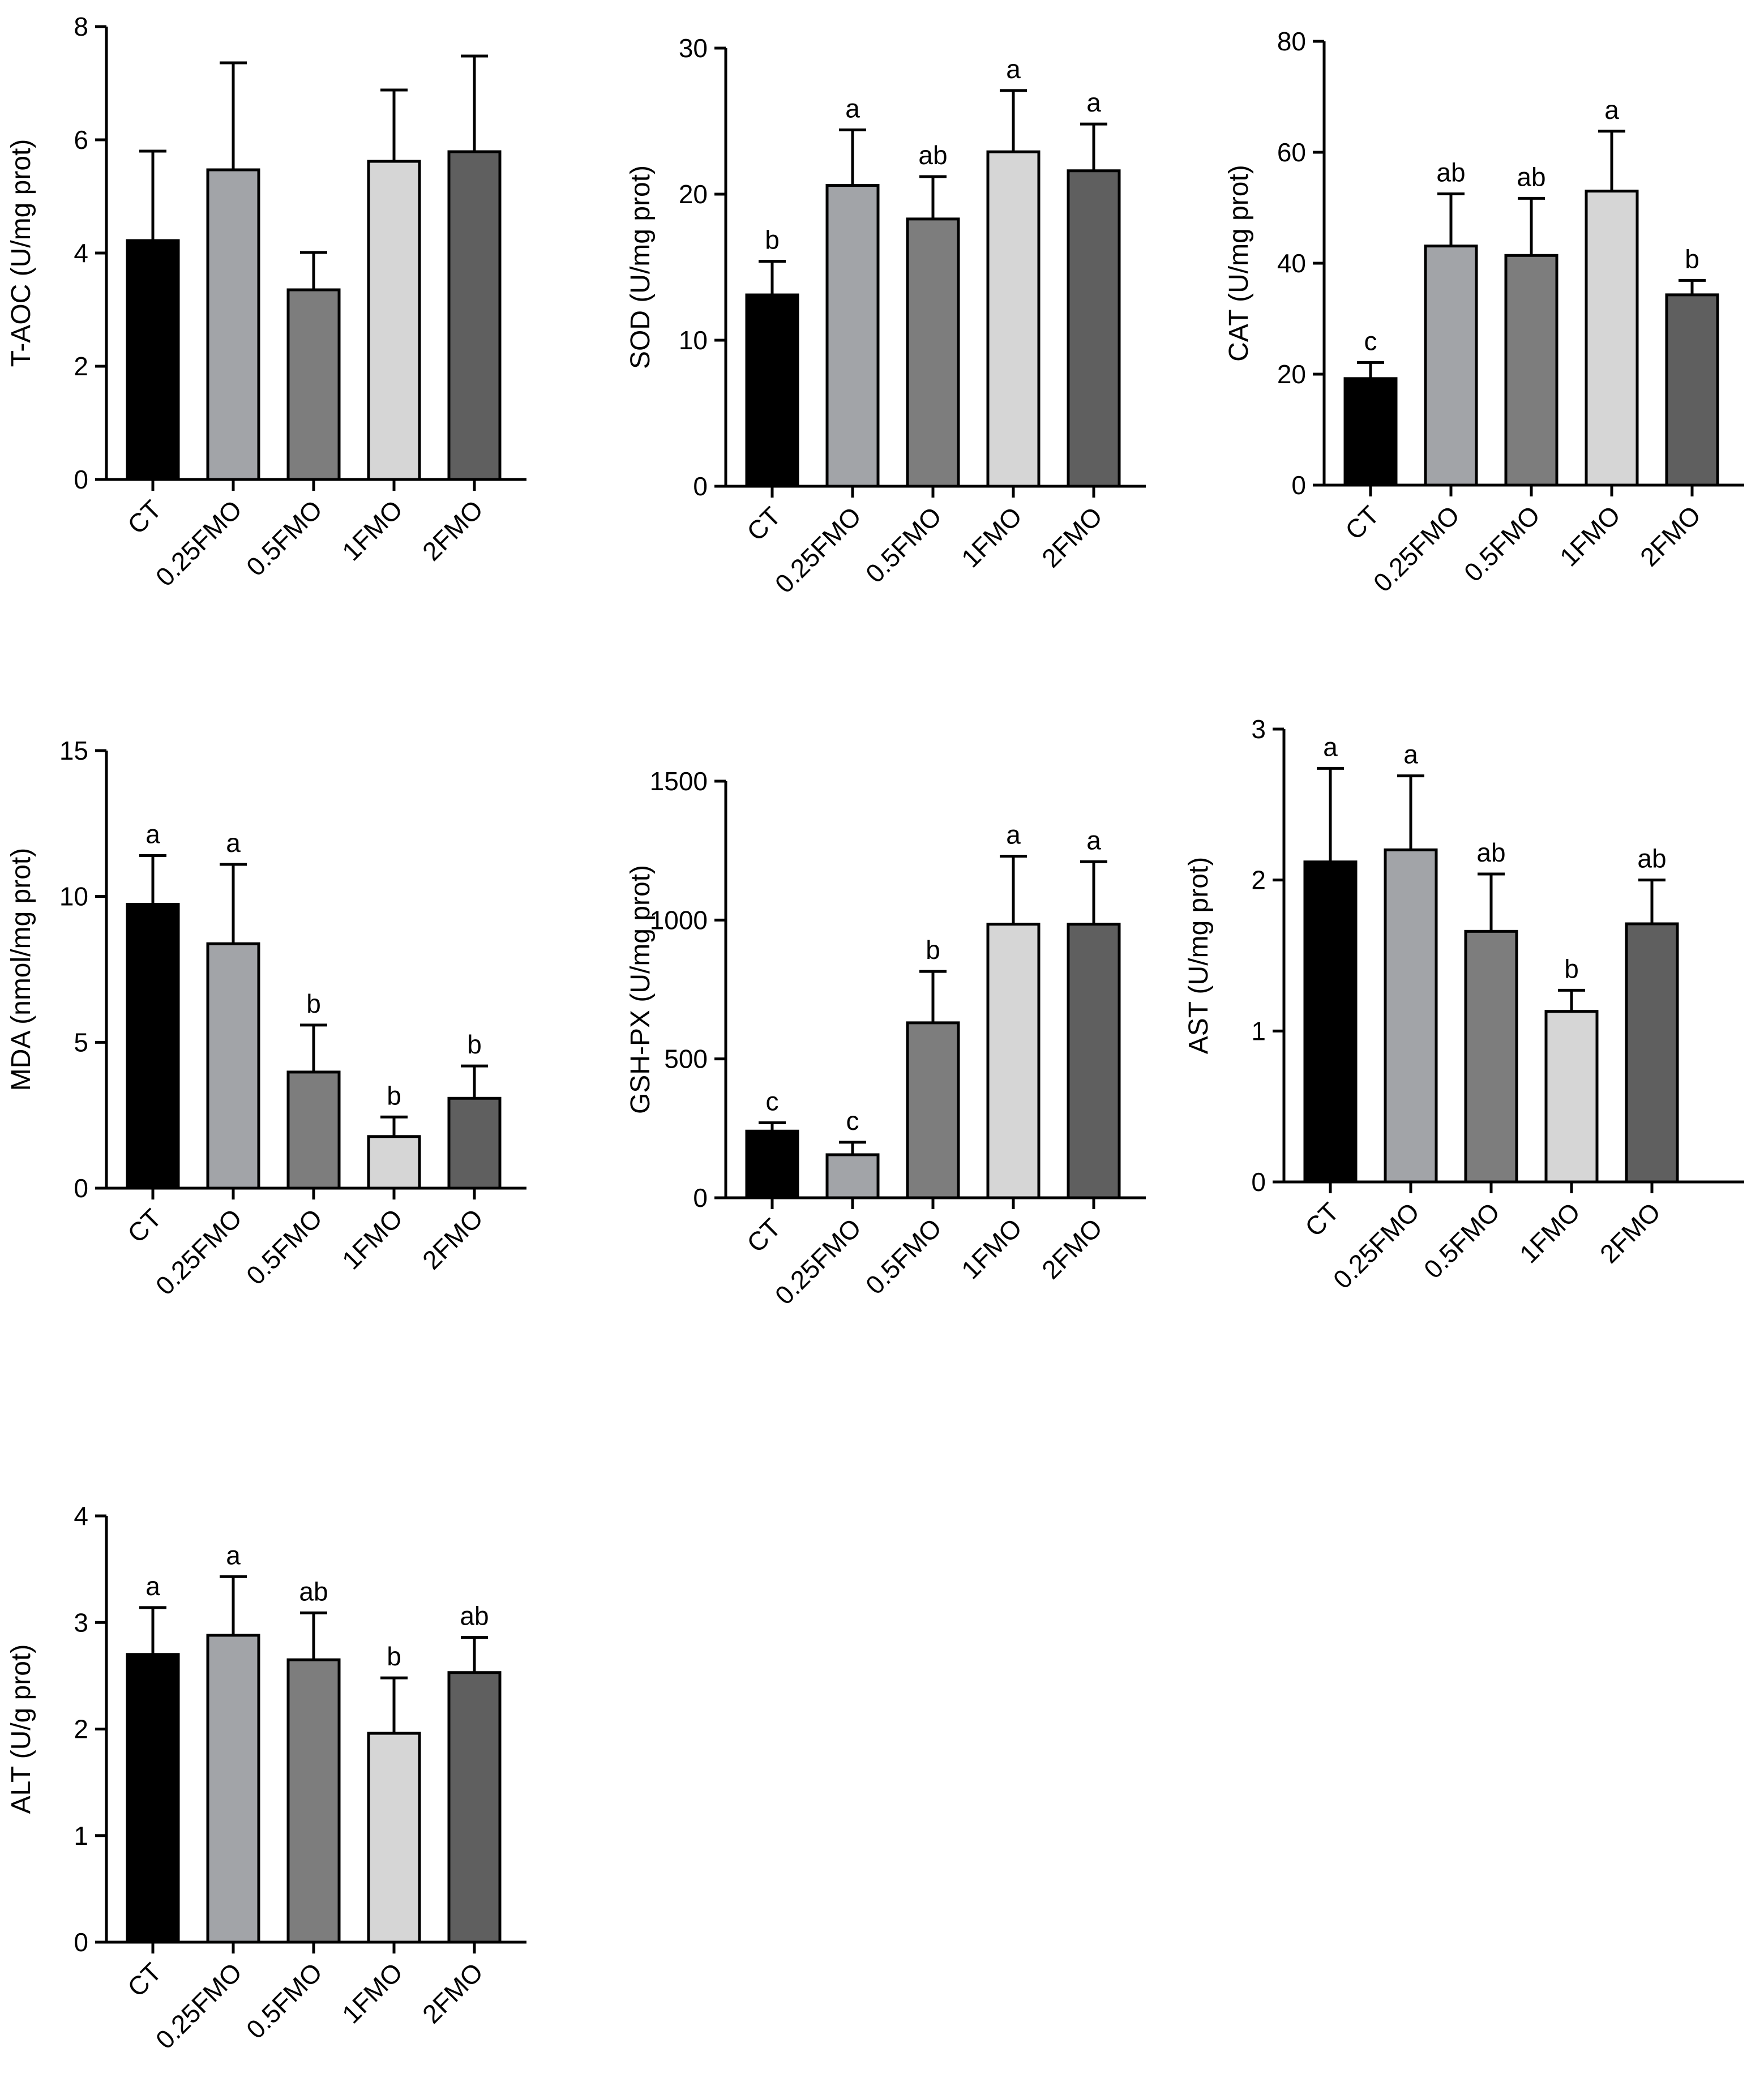  What do you see at coordinates (679, 920) in the screenshot?
I see `y-tick-label: 1000` at bounding box center [679, 920].